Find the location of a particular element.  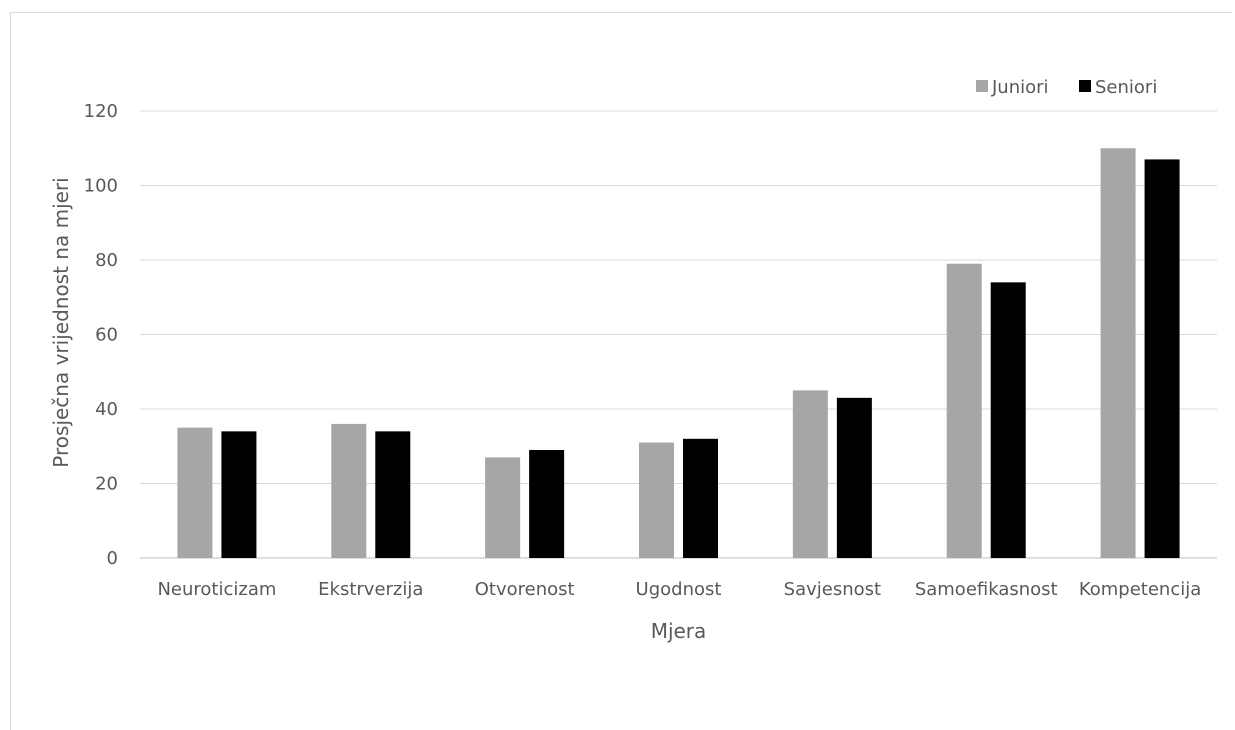

y-tick-label: 100 is located at coordinates (101, 186).